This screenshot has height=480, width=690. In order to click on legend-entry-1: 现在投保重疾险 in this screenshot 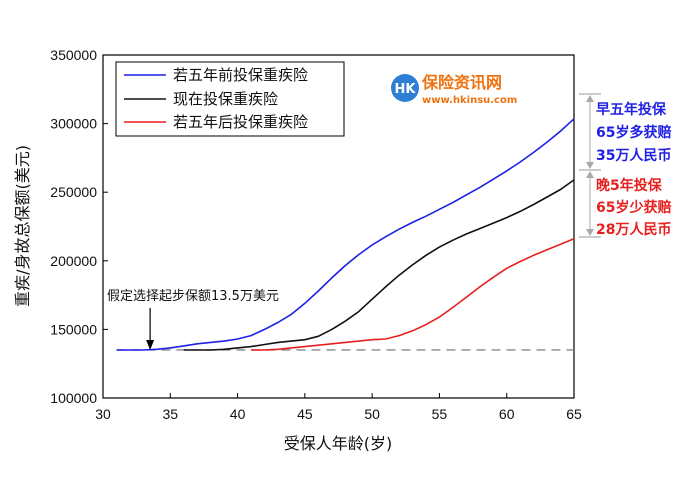, I will do `click(225, 99)`.